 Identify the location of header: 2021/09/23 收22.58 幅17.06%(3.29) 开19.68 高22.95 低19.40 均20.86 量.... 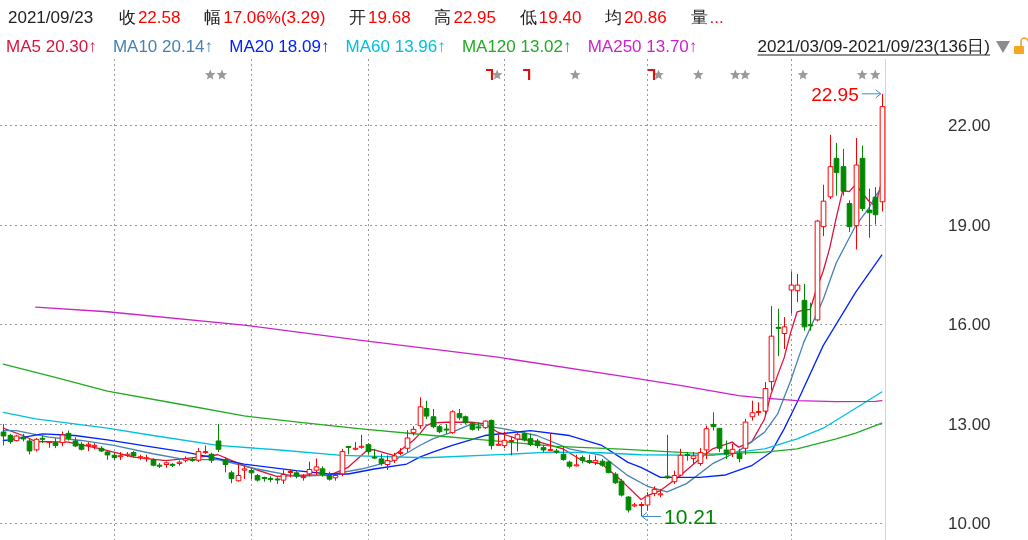
(366, 17).